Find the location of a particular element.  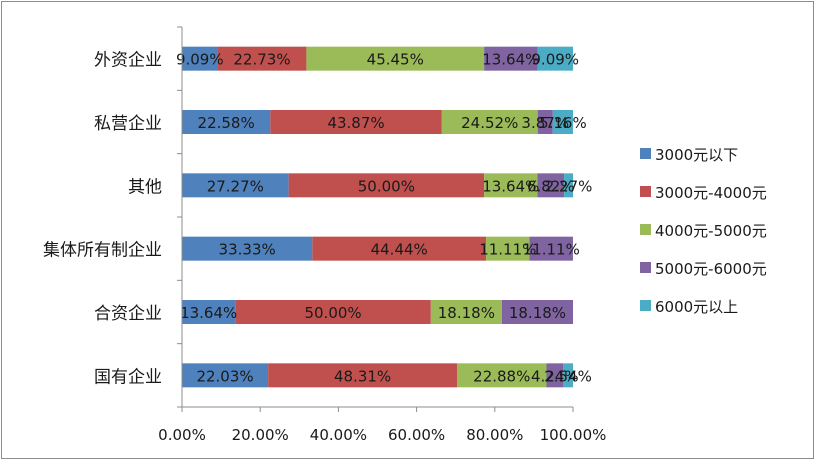

x-tick-label: 80.00% is located at coordinates (494, 435).